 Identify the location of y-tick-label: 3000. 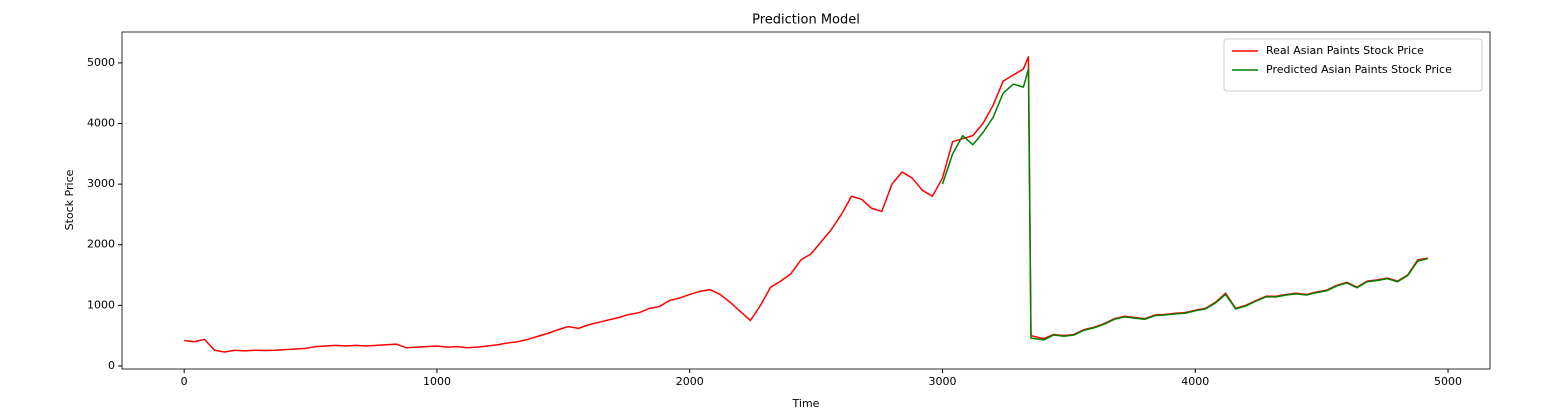
(101, 183).